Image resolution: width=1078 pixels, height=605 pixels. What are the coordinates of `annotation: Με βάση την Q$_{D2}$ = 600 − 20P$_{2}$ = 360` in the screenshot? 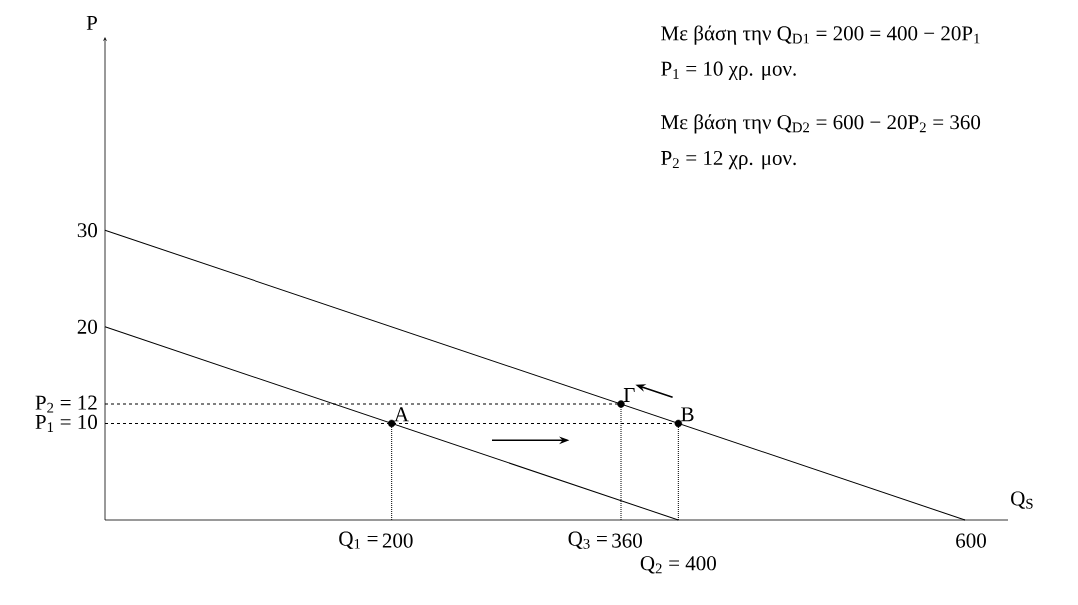 It's located at (821, 124).